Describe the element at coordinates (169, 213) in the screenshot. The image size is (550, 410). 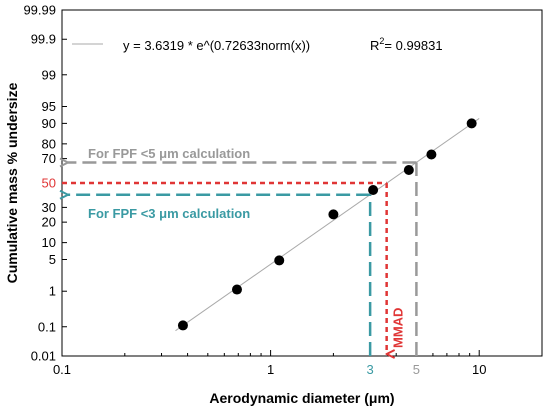
I see `fpf3-label: For FPF <3 μm calculation` at that location.